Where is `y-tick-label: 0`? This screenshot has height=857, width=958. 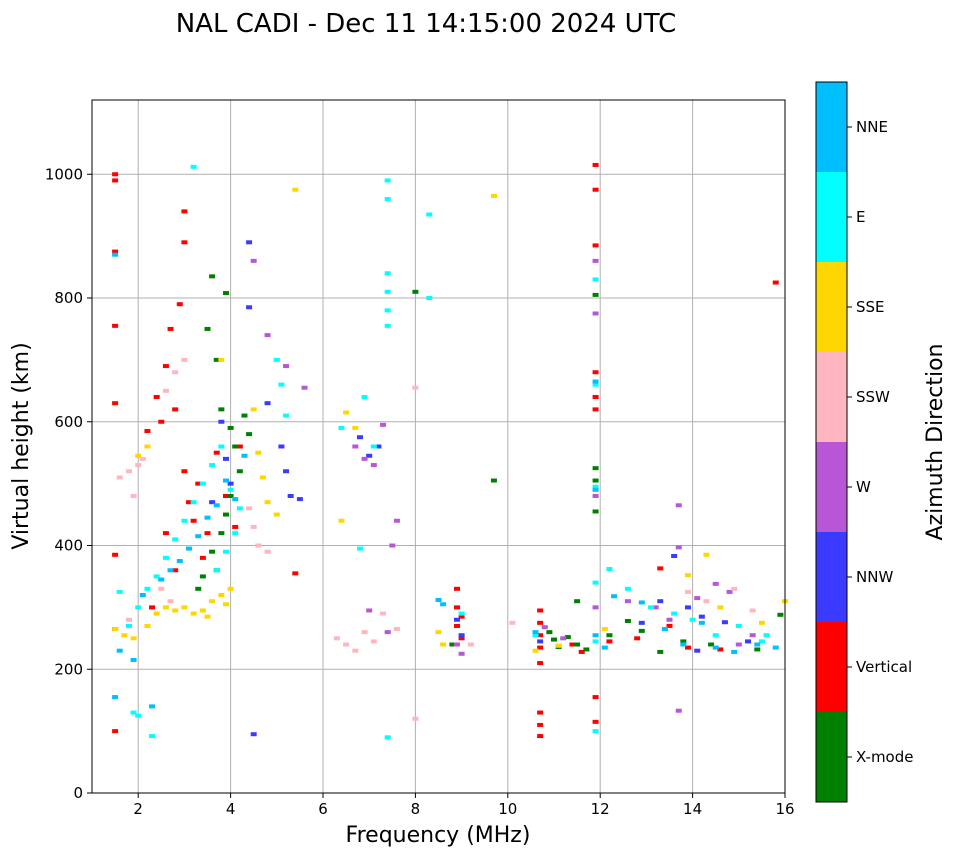 y-tick-label: 0 is located at coordinates (78, 793).